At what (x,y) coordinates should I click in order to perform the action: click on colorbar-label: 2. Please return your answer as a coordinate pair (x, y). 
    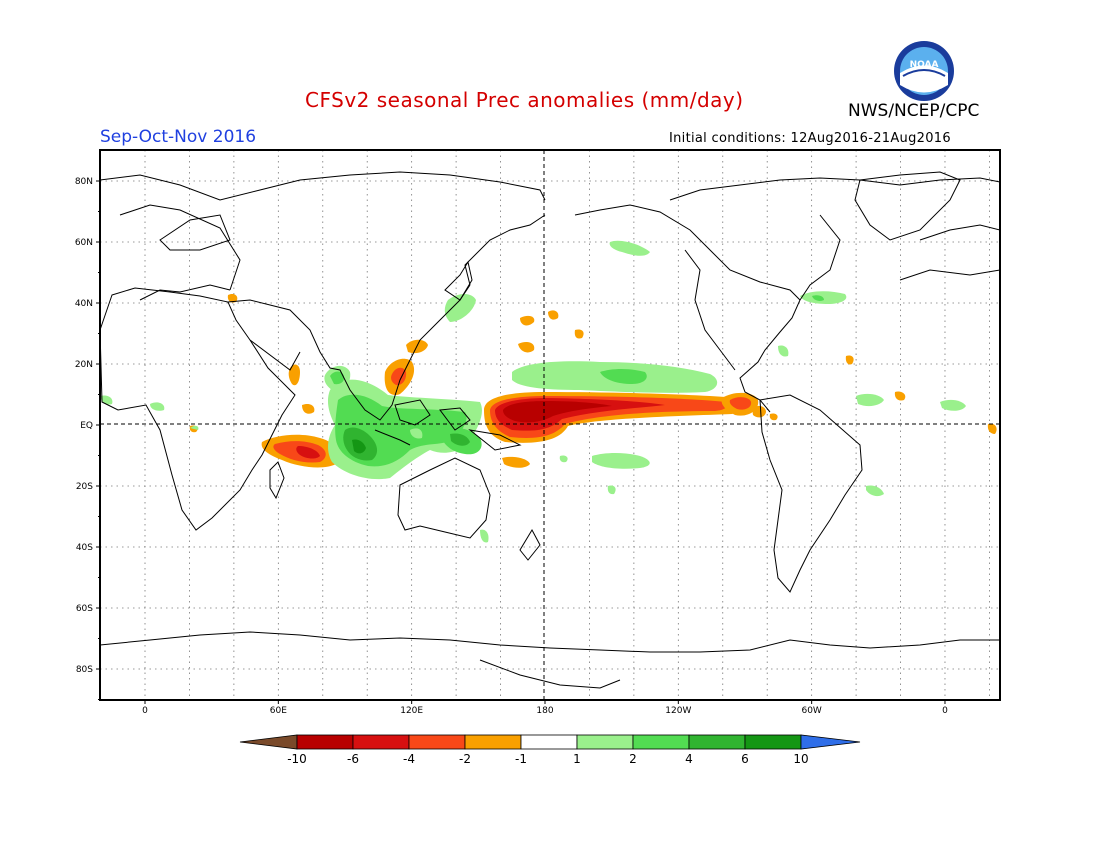
    Looking at the image, I should click on (633, 759).